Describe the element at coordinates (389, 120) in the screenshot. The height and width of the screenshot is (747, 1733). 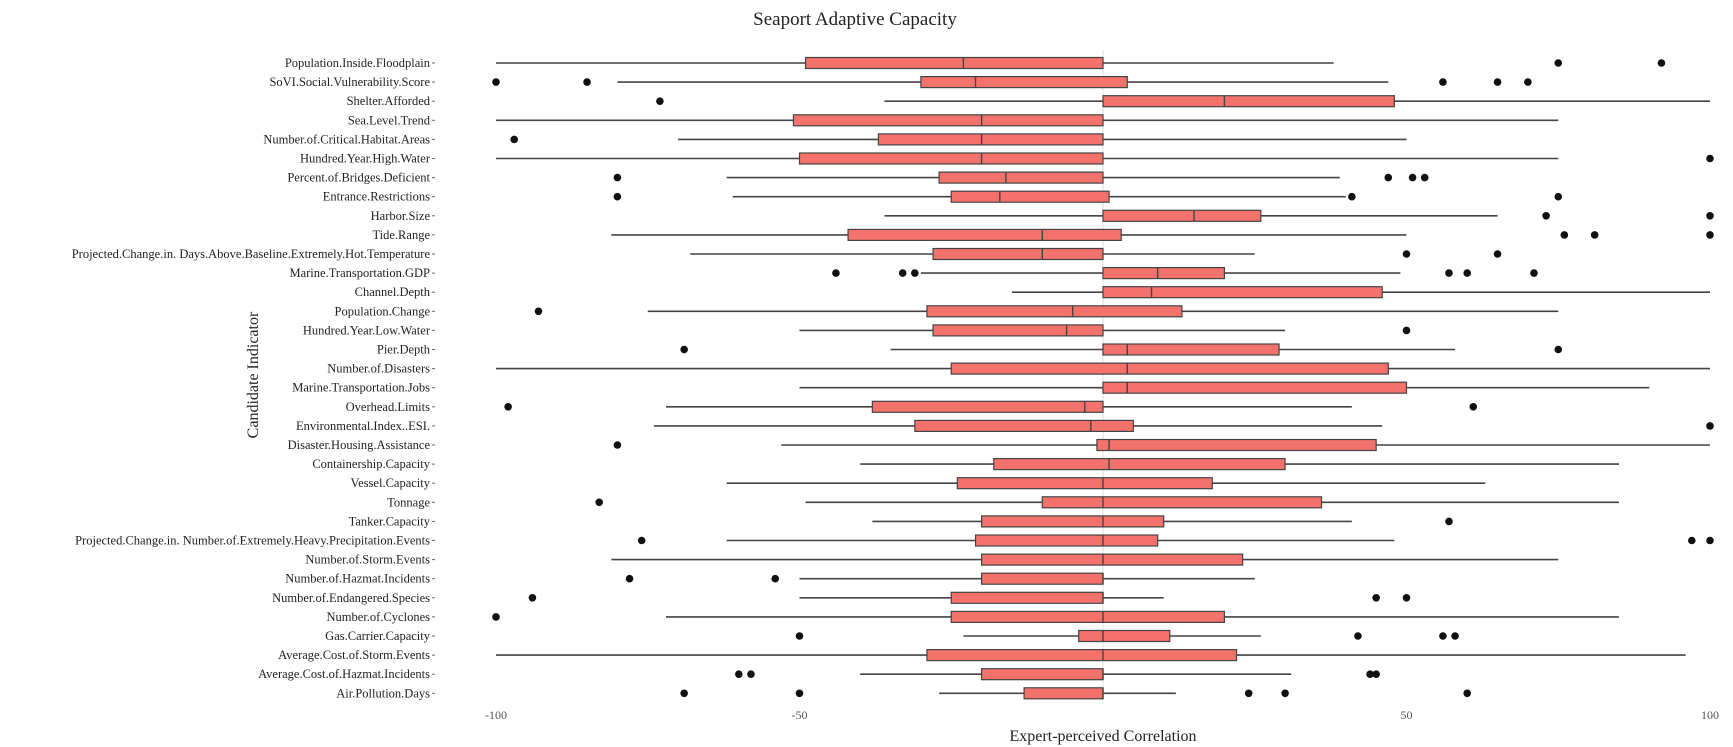
I see `category-label: Sea.Level.Trend` at that location.